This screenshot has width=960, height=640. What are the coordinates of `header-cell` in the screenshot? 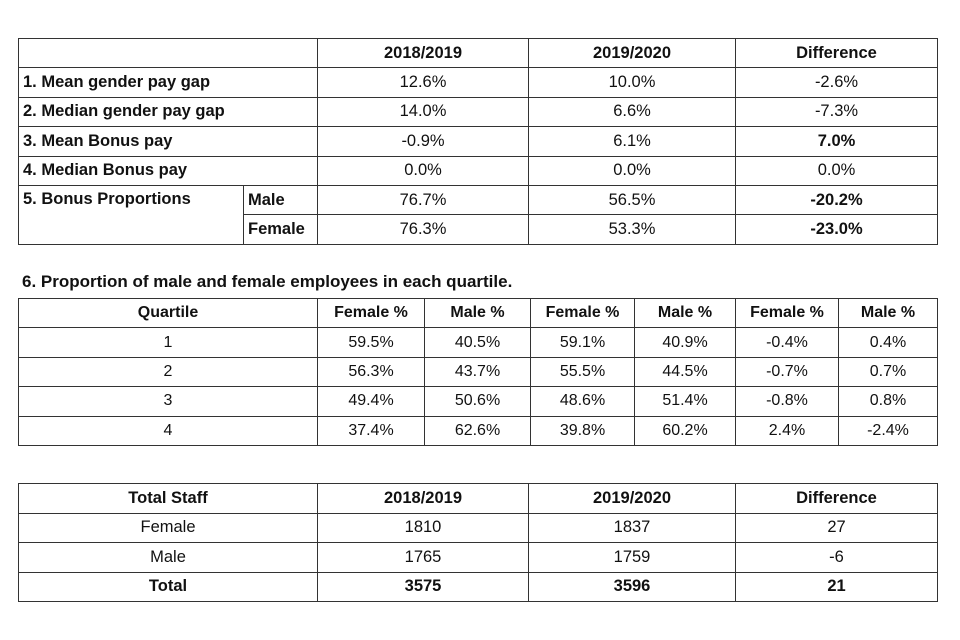 It's located at (168, 53).